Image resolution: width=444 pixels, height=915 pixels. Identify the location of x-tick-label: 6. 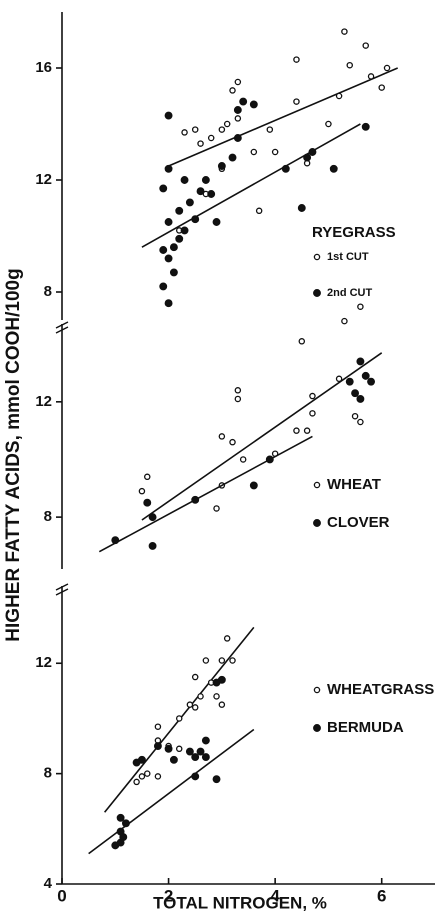
(381, 895).